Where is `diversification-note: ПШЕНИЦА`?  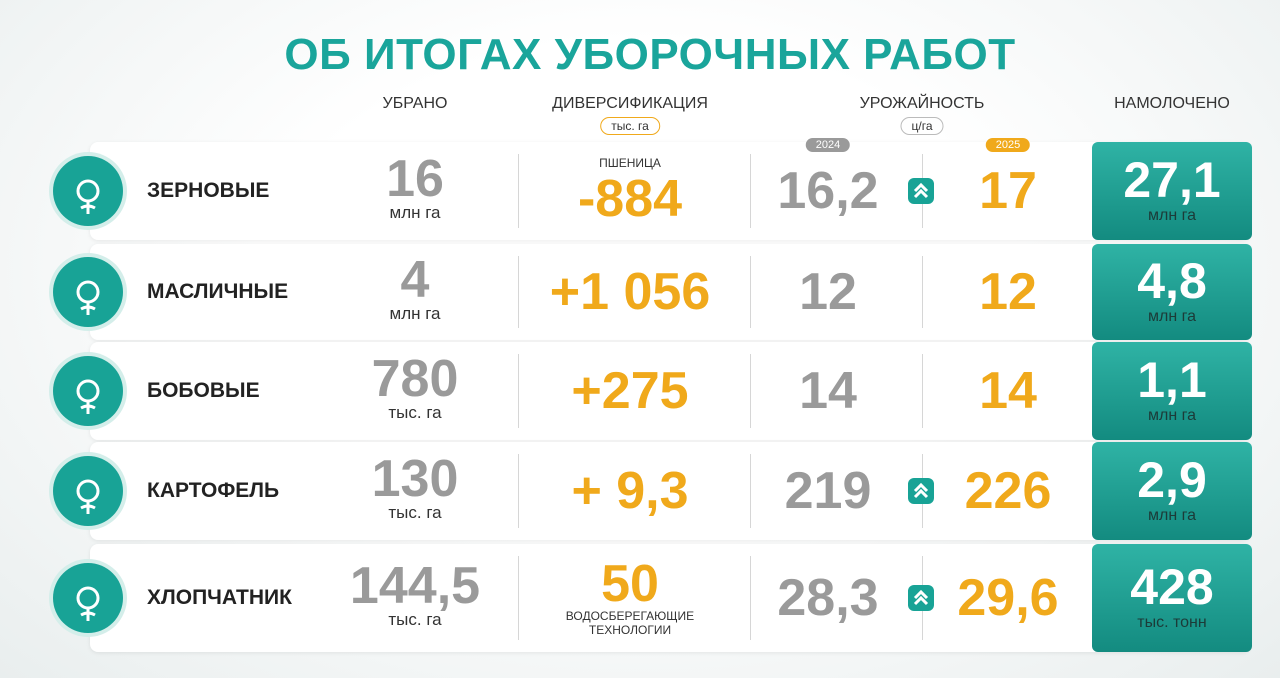
diversification-note: ПШЕНИЦА is located at coordinates (630, 163).